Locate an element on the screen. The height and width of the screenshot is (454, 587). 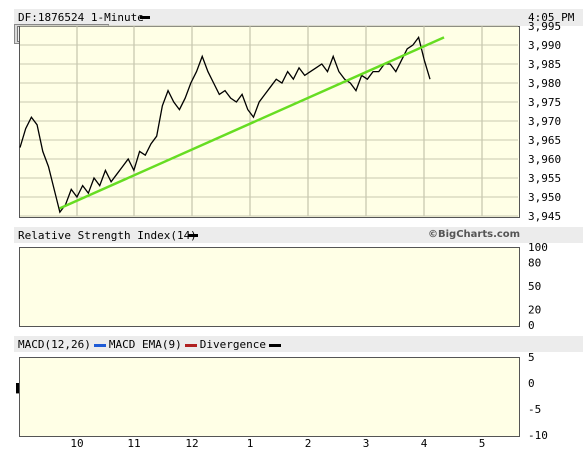
credit-label: ©BigCharts.com is located at coordinates (474, 234).